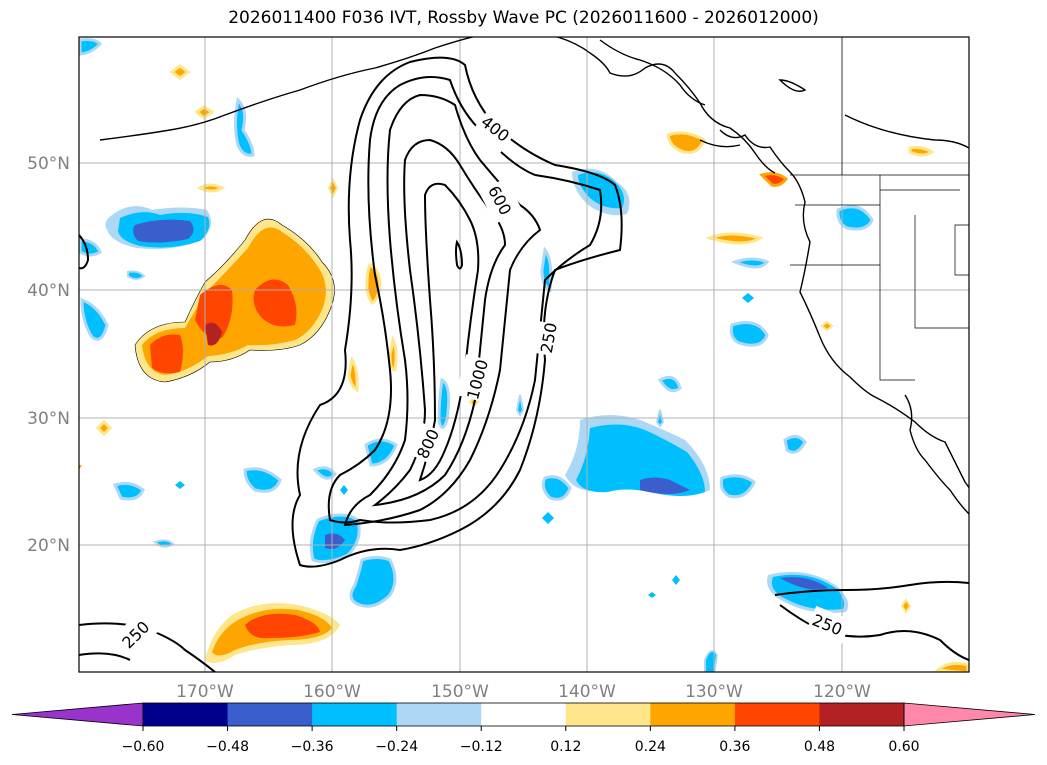 Image resolution: width=1047 pixels, height=765 pixels. Describe the element at coordinates (332, 692) in the screenshot. I see `lon-label: 160°W` at that location.